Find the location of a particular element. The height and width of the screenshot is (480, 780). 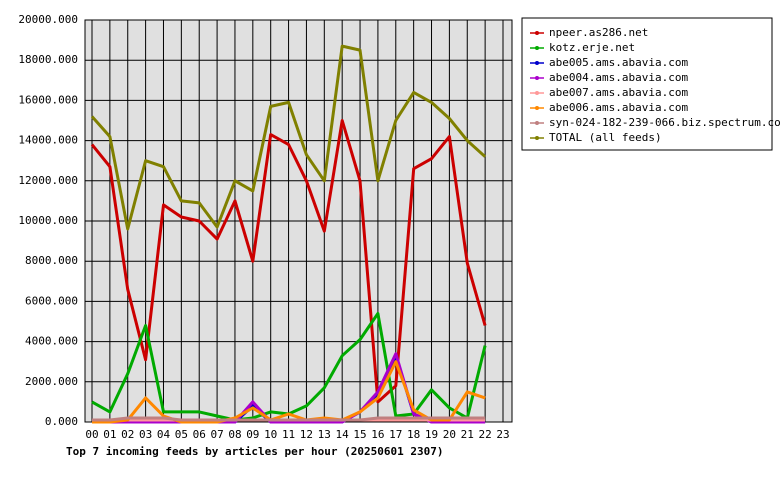

x-tick-label: 16 is located at coordinates (377, 434).